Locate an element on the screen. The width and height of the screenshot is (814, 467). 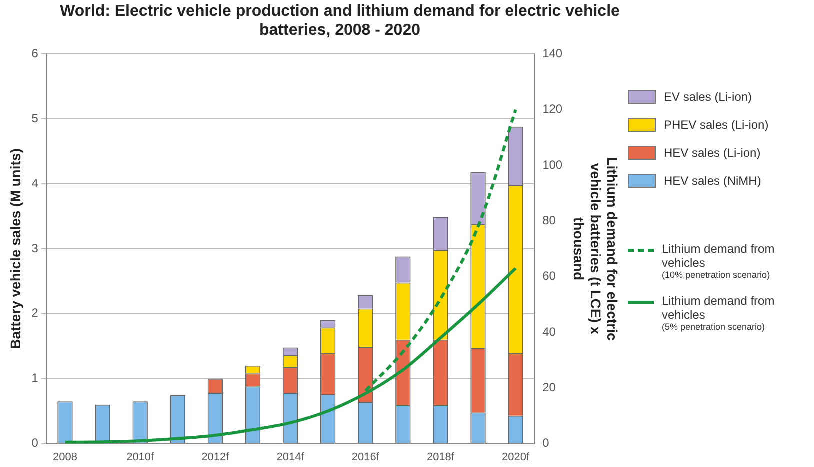
y2-tick-label: 20 is located at coordinates (549, 387).